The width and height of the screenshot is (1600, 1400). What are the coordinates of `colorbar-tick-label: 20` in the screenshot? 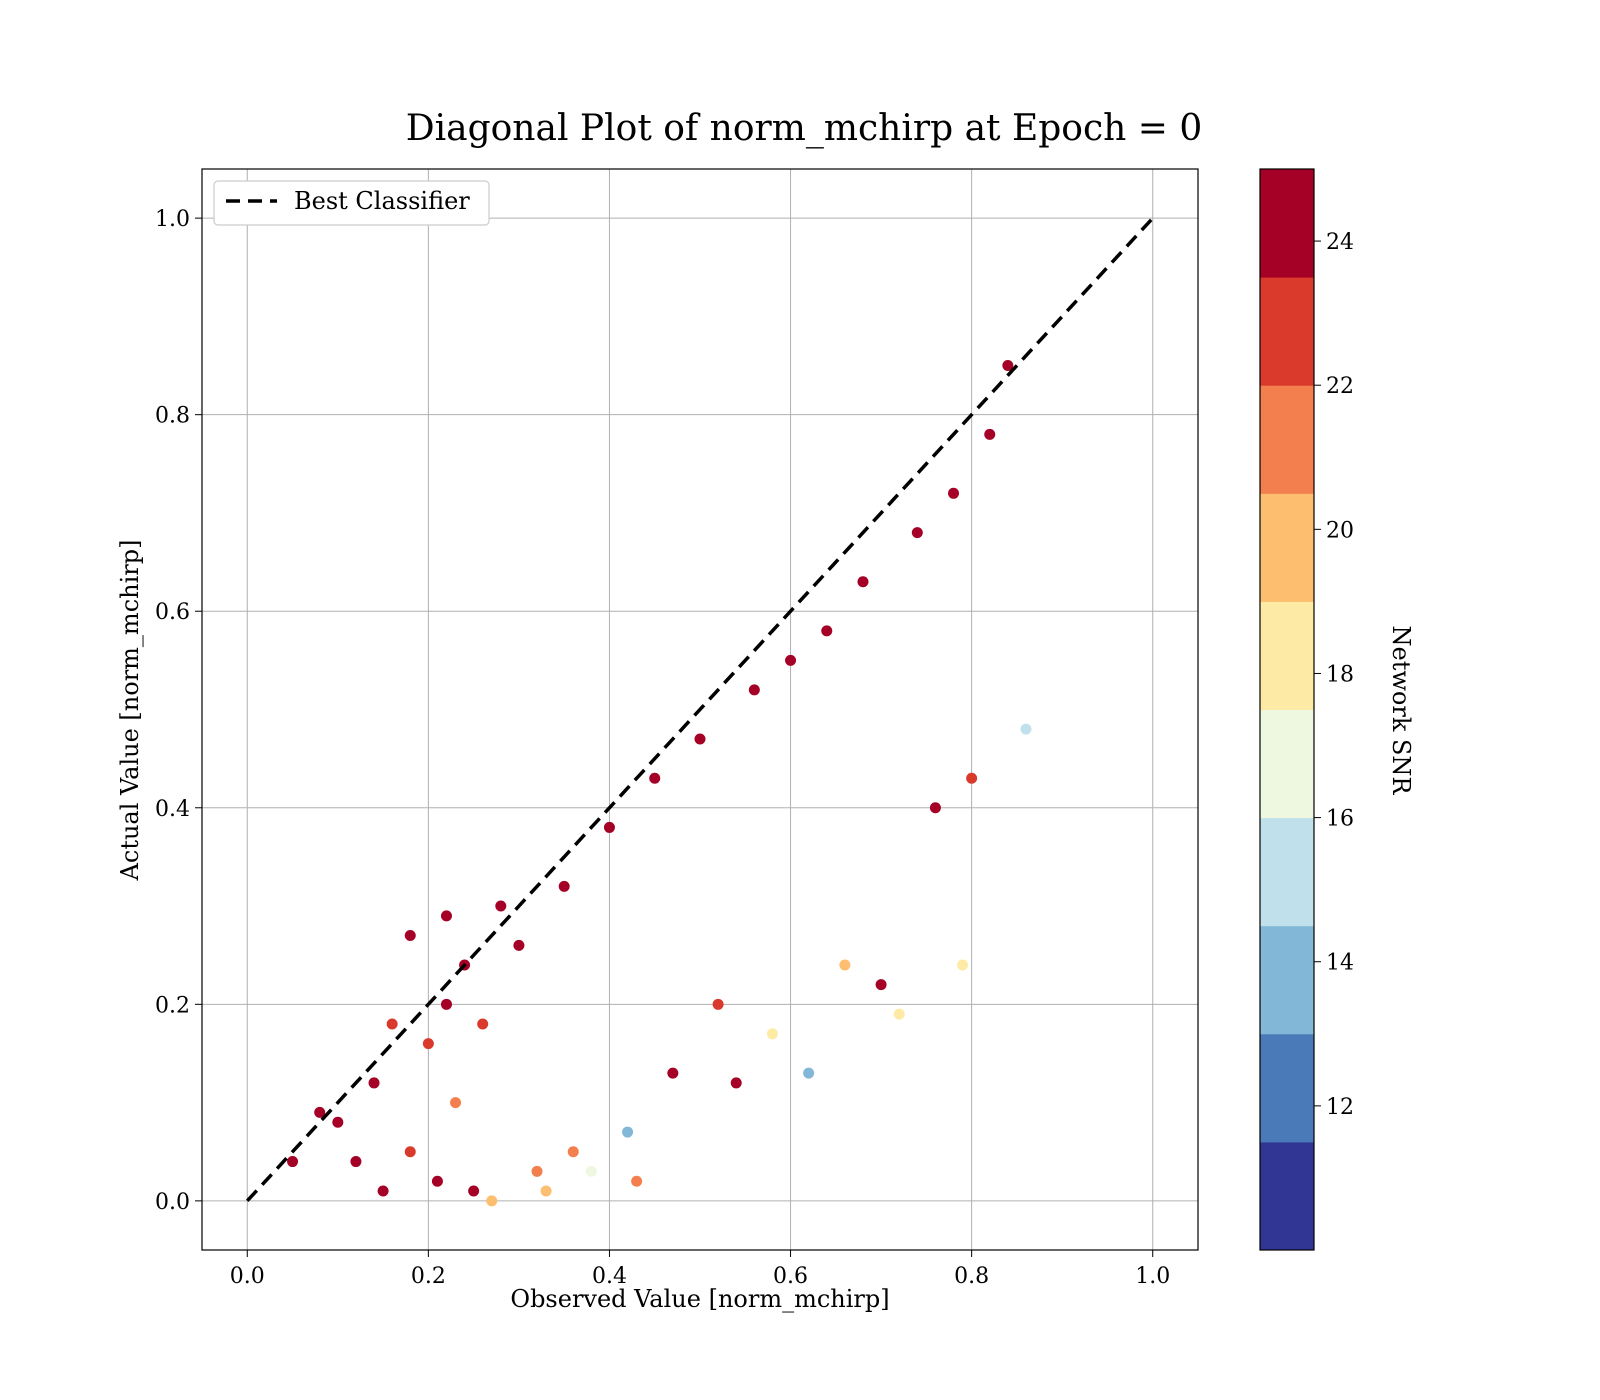 It's located at (1340, 530).